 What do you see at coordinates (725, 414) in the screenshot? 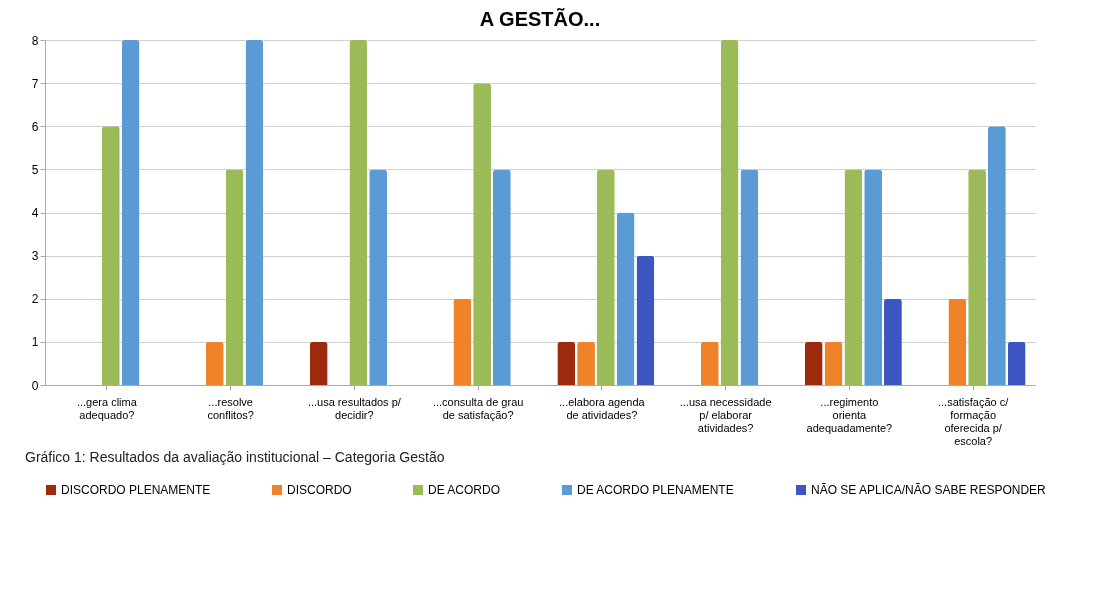
I see `x-tick-label: ...usa necessidade p/ elaborar atividades?` at bounding box center [725, 414].